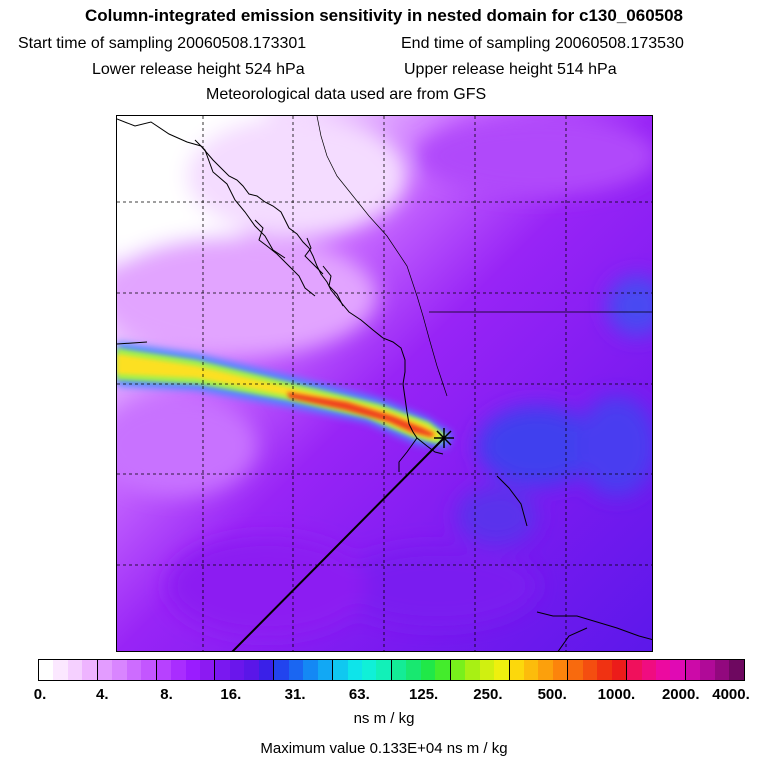 Image resolution: width=768 pixels, height=768 pixels. What do you see at coordinates (731, 694) in the screenshot?
I see `colorbar-tick-label: 4000.` at bounding box center [731, 694].